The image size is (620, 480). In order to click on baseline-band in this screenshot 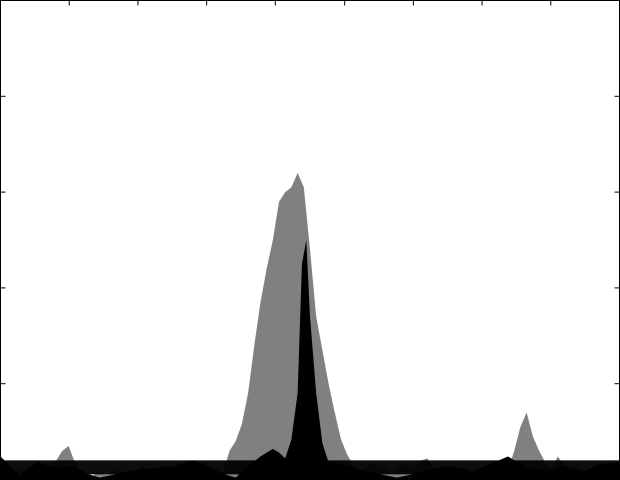, I will do `click(310, 467)`.